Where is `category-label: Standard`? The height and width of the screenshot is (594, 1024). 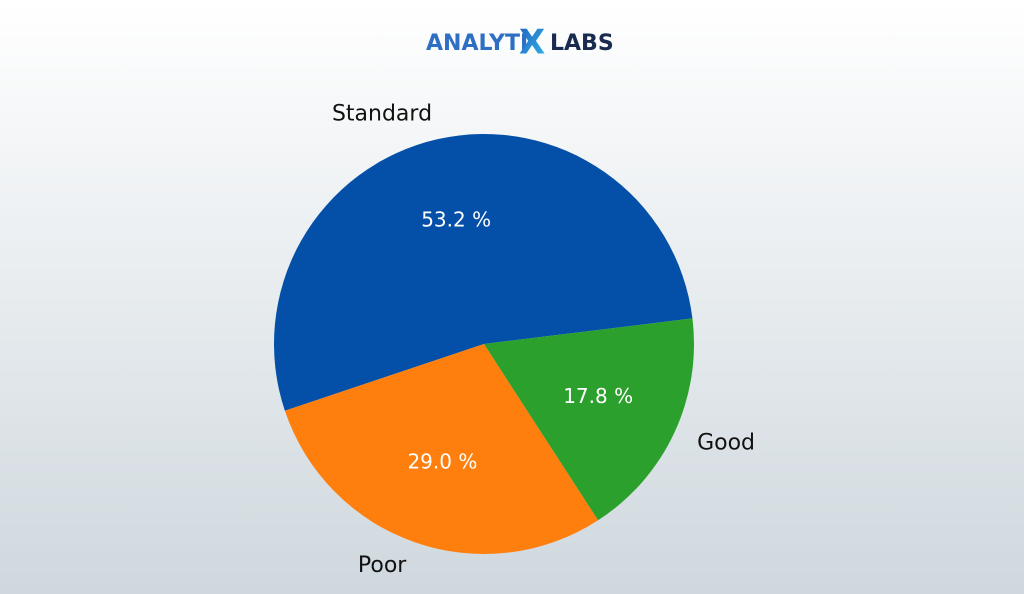
category-label: Standard is located at coordinates (382, 114).